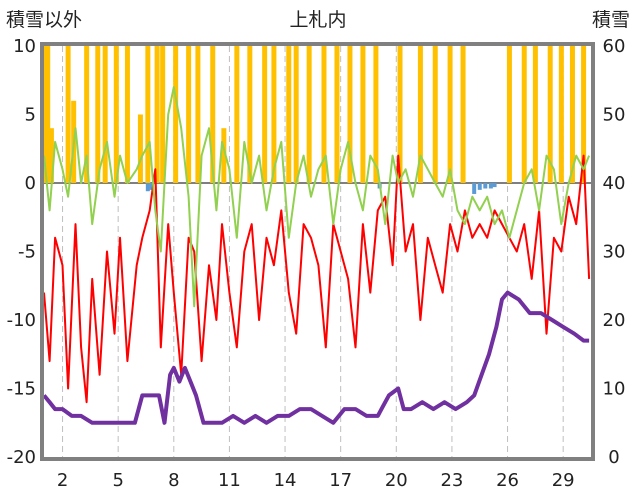  What do you see at coordinates (613, 457) in the screenshot?
I see `y-right-tick: 0` at bounding box center [613, 457].